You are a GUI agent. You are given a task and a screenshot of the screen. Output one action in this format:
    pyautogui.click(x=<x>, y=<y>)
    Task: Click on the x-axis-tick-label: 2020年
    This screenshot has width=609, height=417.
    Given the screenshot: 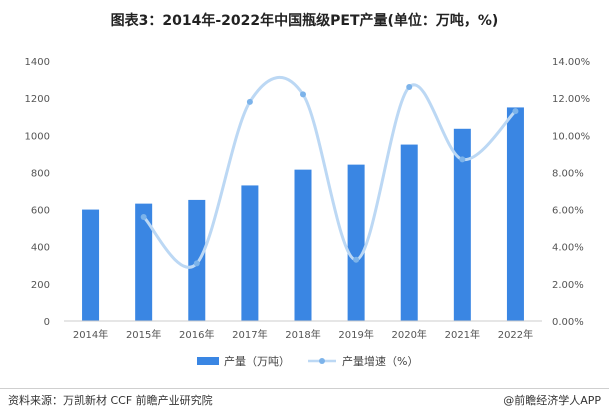 What is the action you would take?
    pyautogui.click(x=408, y=334)
    